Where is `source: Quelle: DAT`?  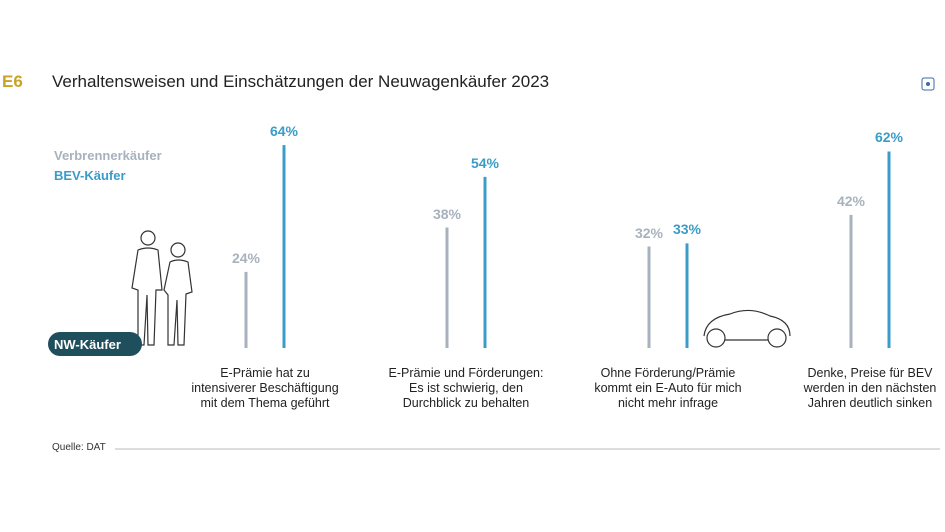
source: Quelle: DAT is located at coordinates (79, 447).